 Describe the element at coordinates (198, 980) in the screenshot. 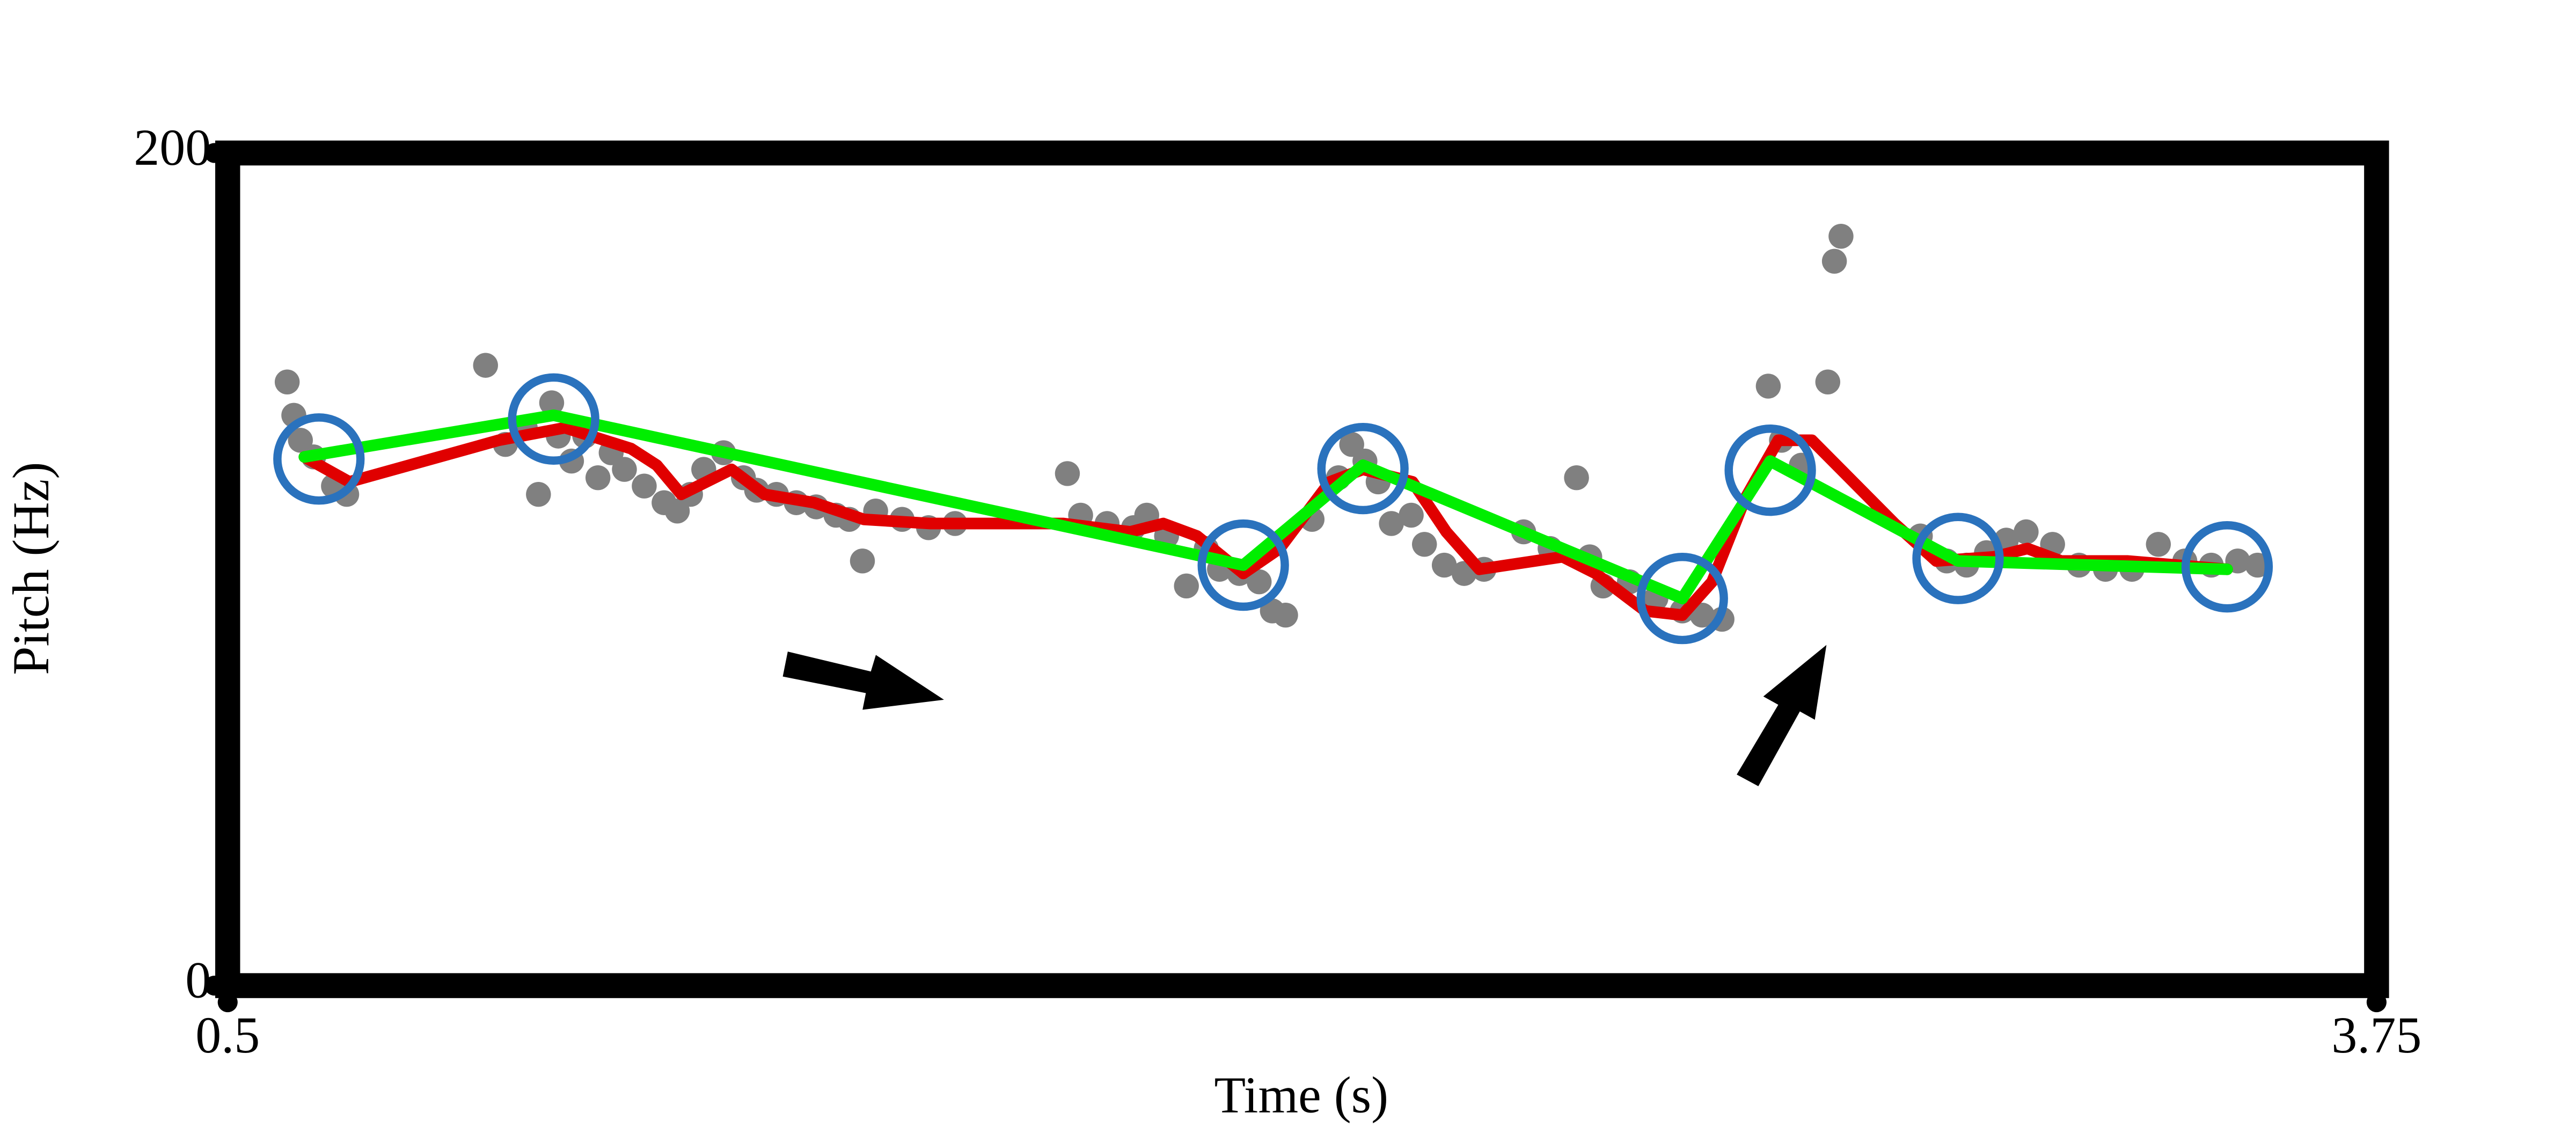

I see `y-tick-label: 0` at that location.